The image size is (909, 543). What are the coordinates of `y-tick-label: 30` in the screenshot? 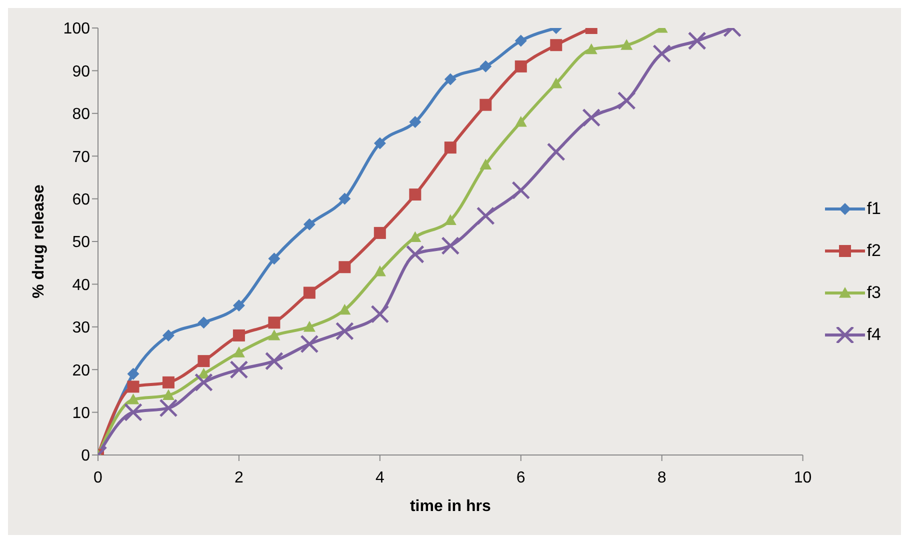 It's located at (81, 328).